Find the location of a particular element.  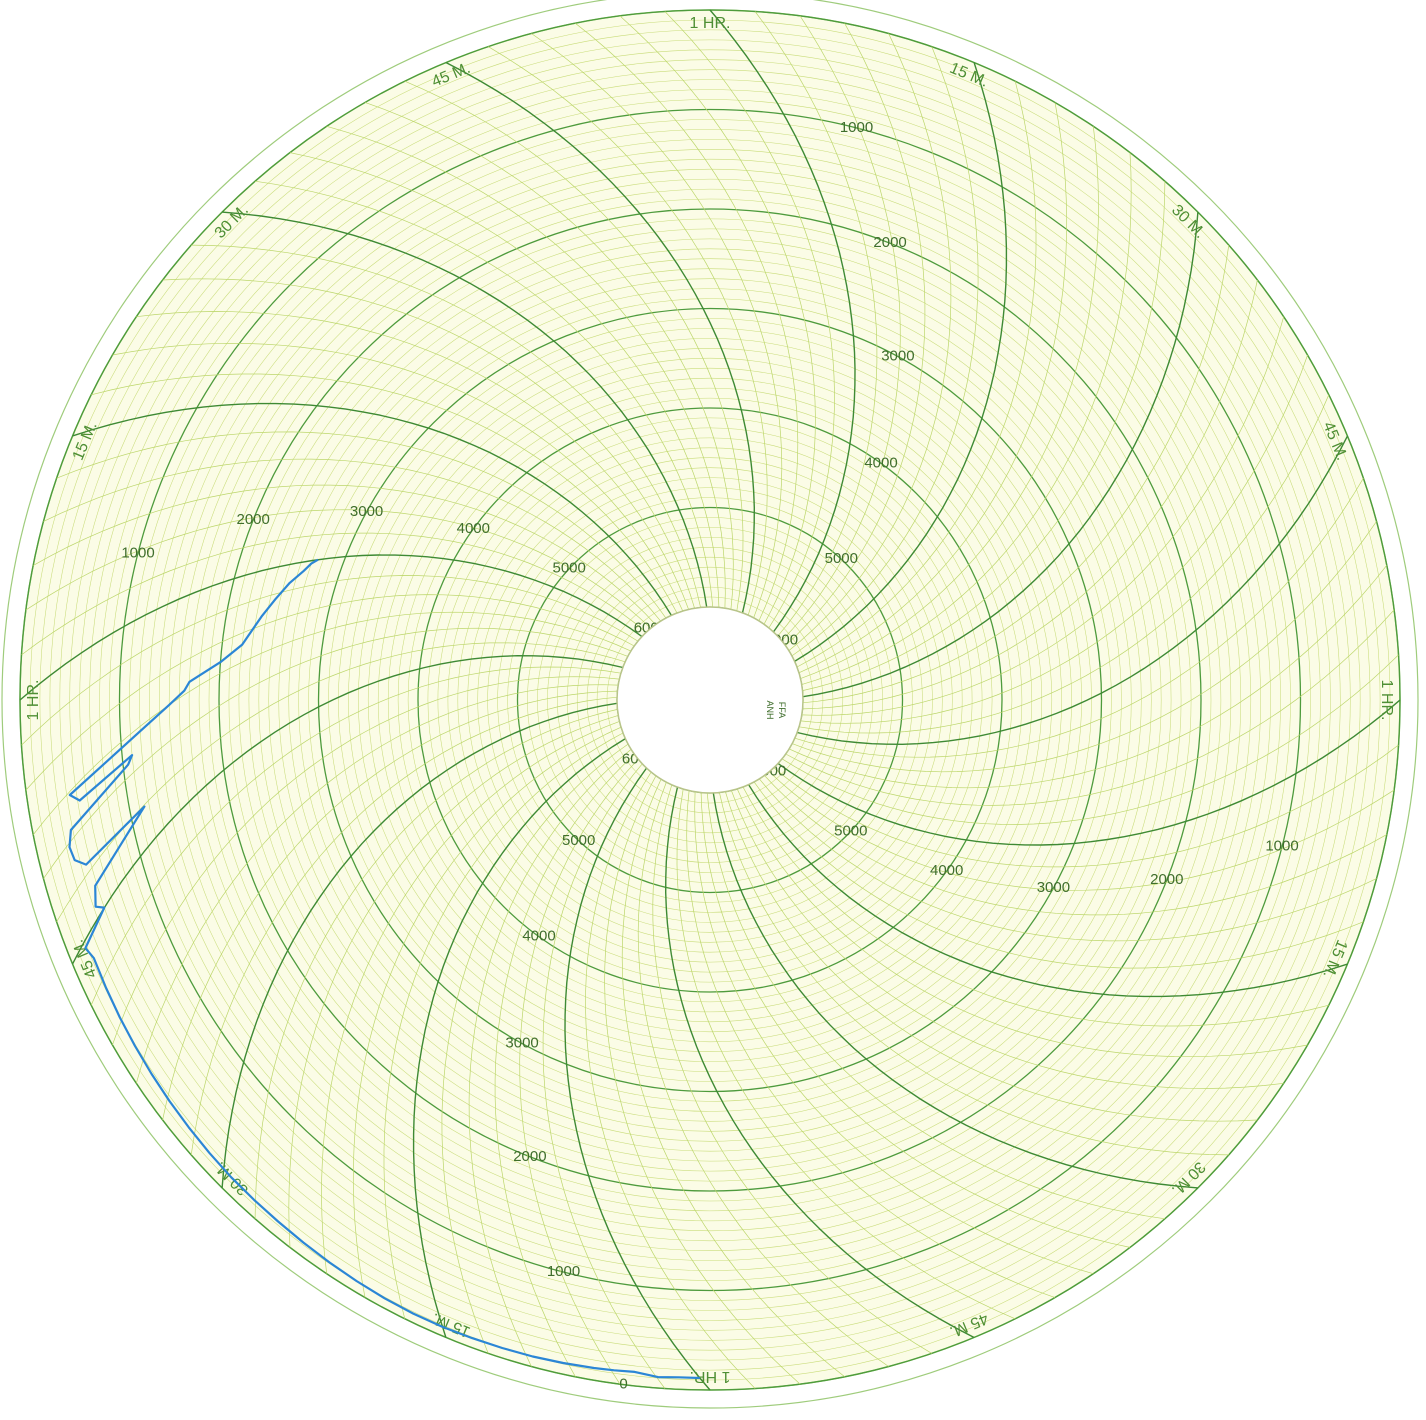

center-hole is located at coordinates (710, 700).